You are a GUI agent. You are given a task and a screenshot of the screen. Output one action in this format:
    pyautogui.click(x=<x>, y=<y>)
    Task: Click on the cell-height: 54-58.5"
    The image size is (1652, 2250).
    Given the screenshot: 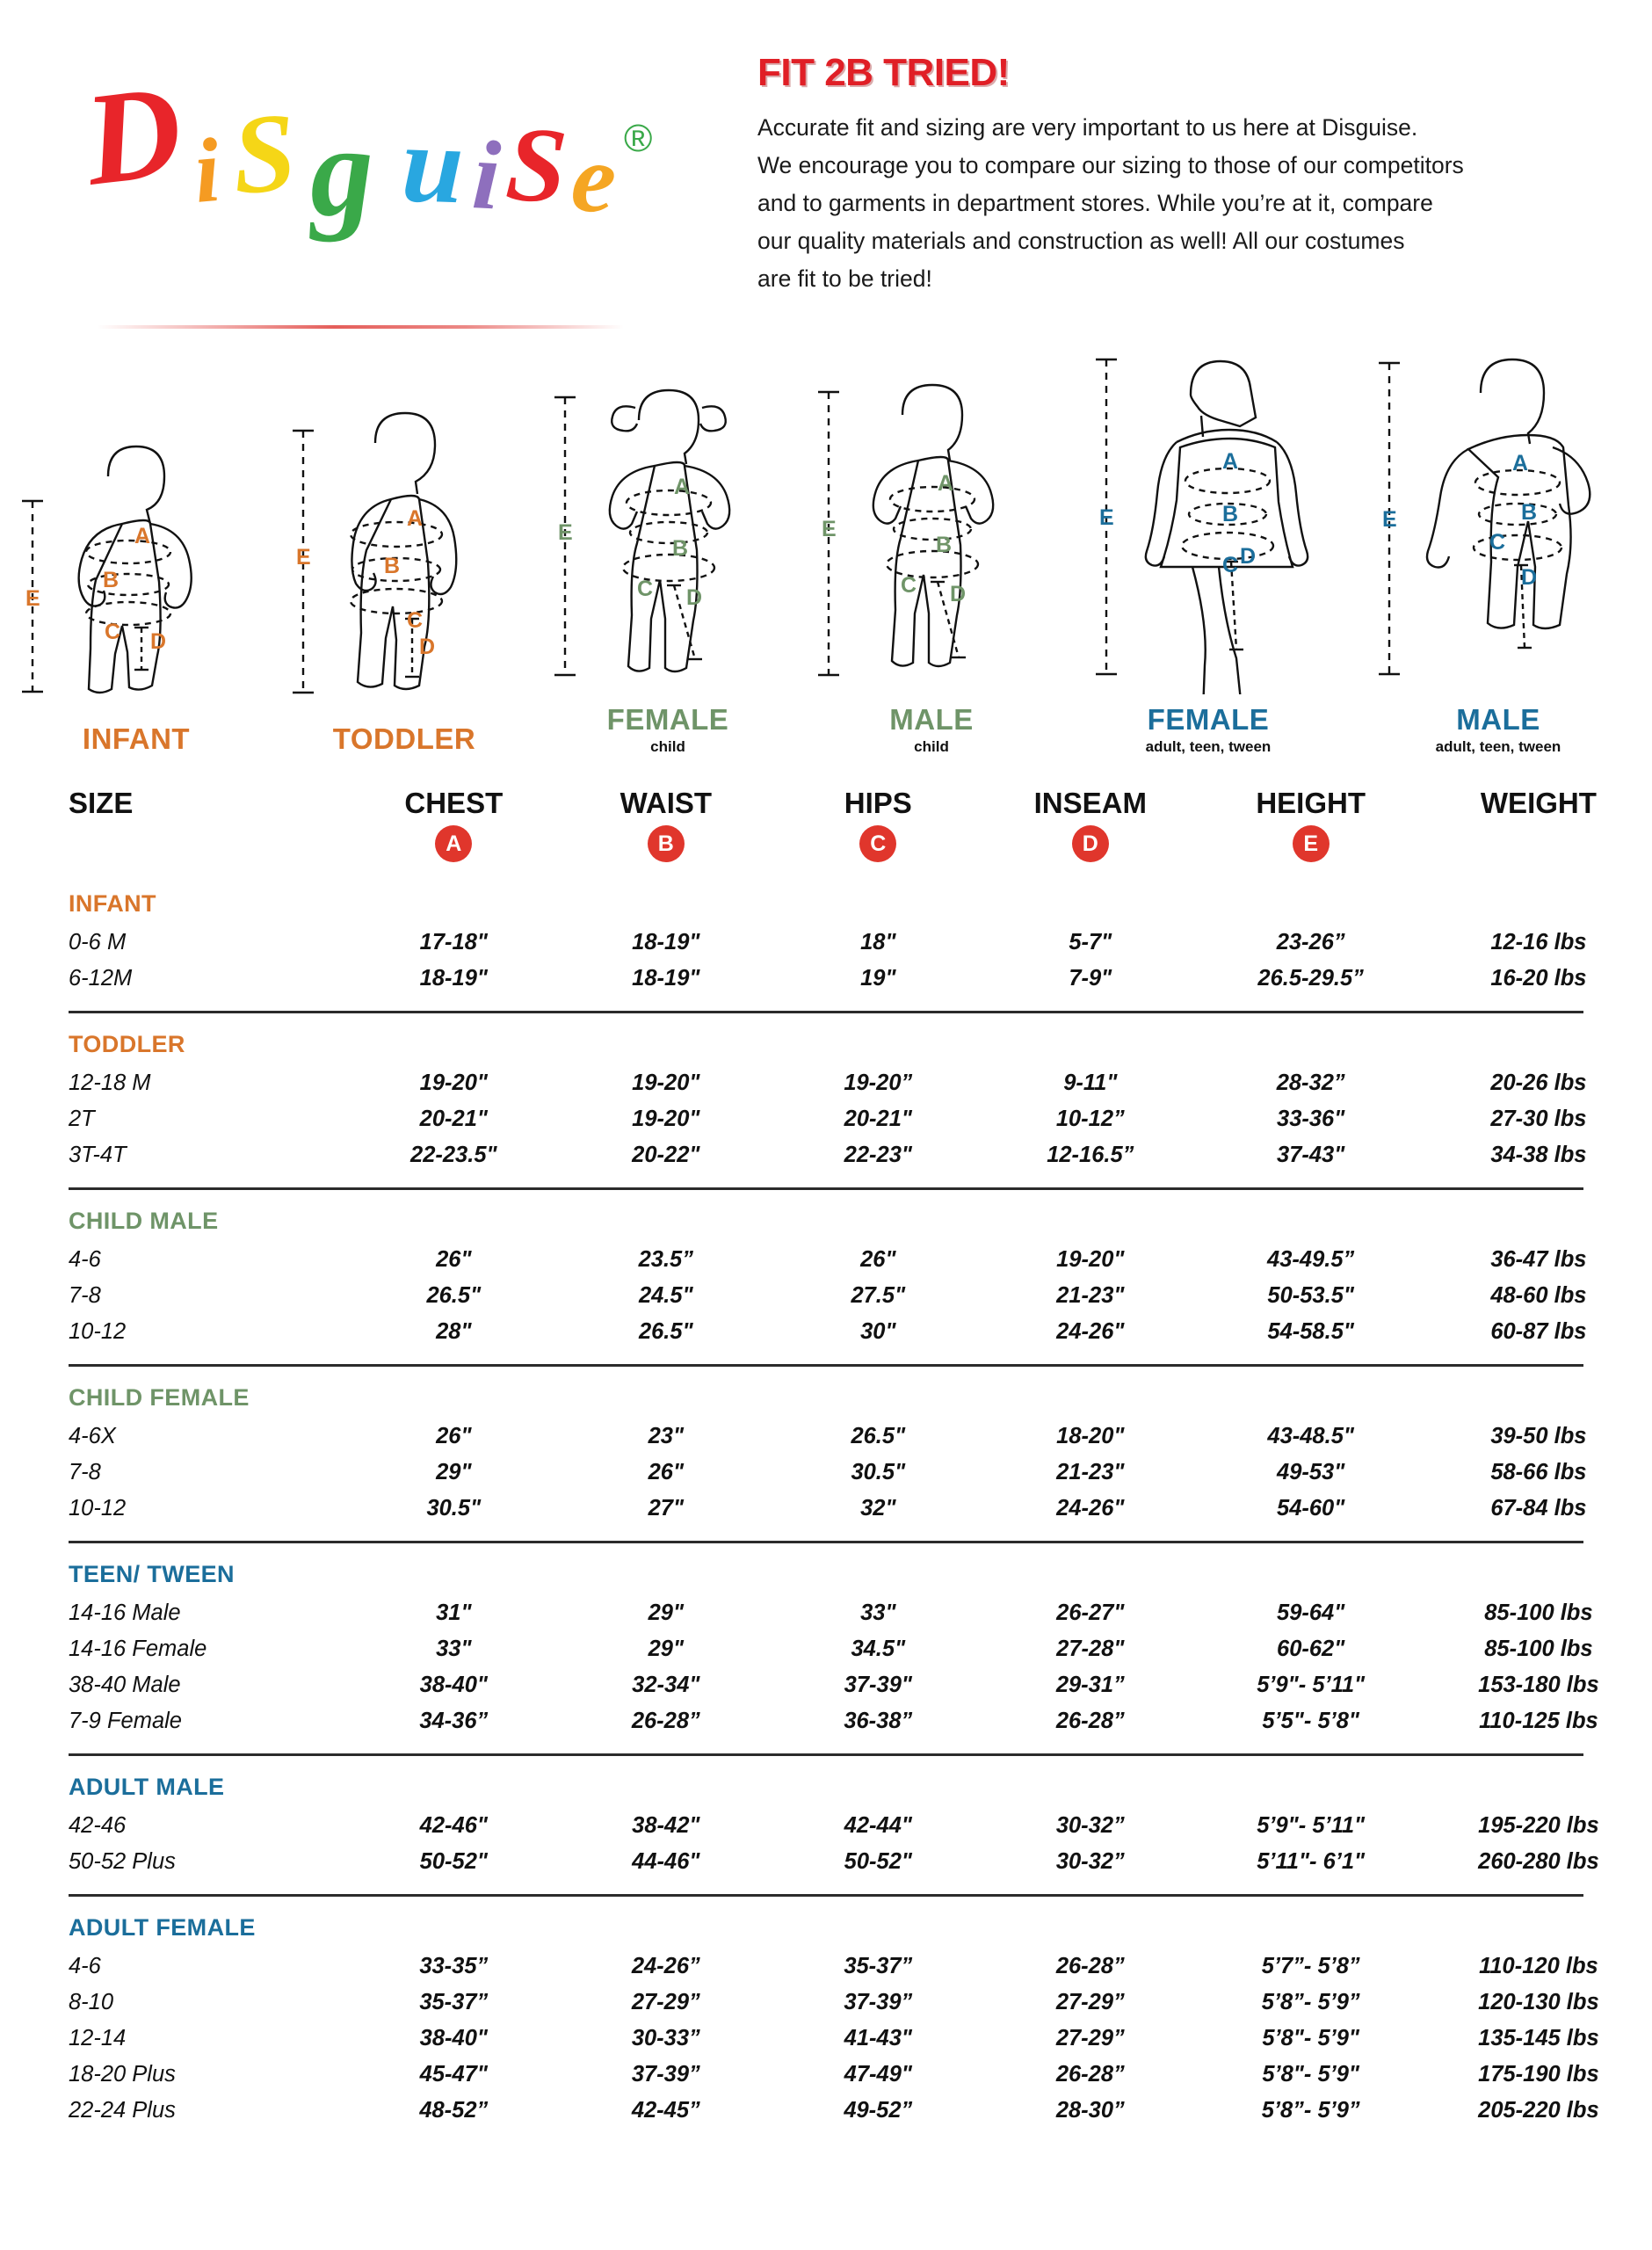 What is the action you would take?
    pyautogui.click(x=1310, y=1331)
    